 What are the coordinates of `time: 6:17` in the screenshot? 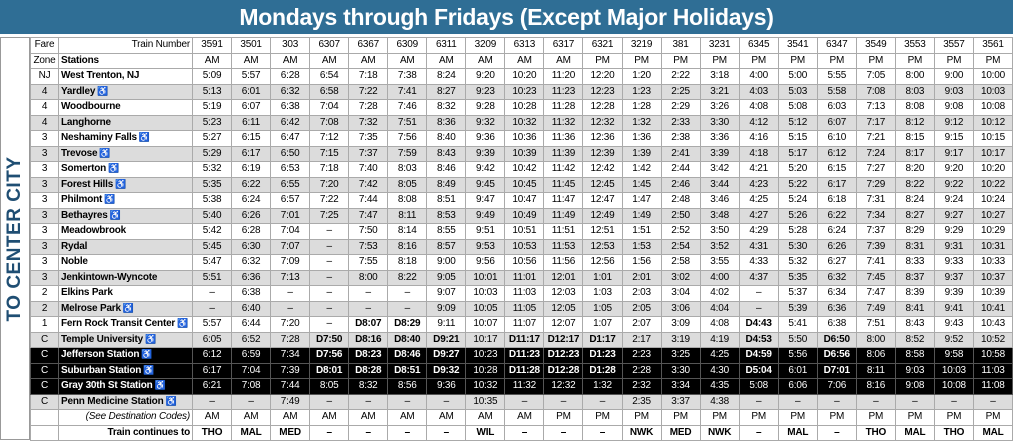 It's located at (212, 370).